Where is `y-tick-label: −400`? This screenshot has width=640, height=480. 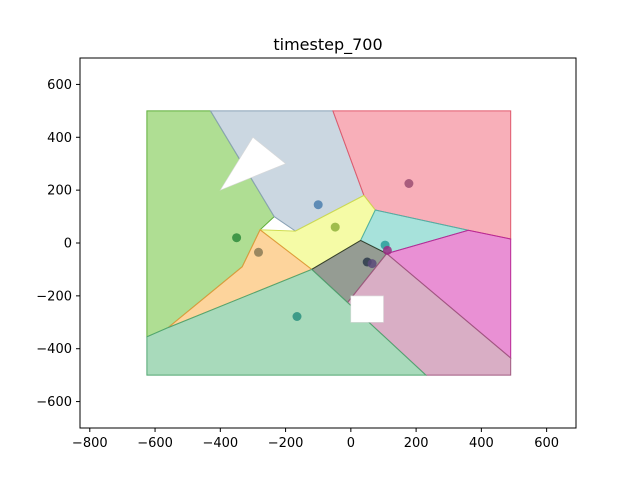 y-tick-label: −400 is located at coordinates (54, 349).